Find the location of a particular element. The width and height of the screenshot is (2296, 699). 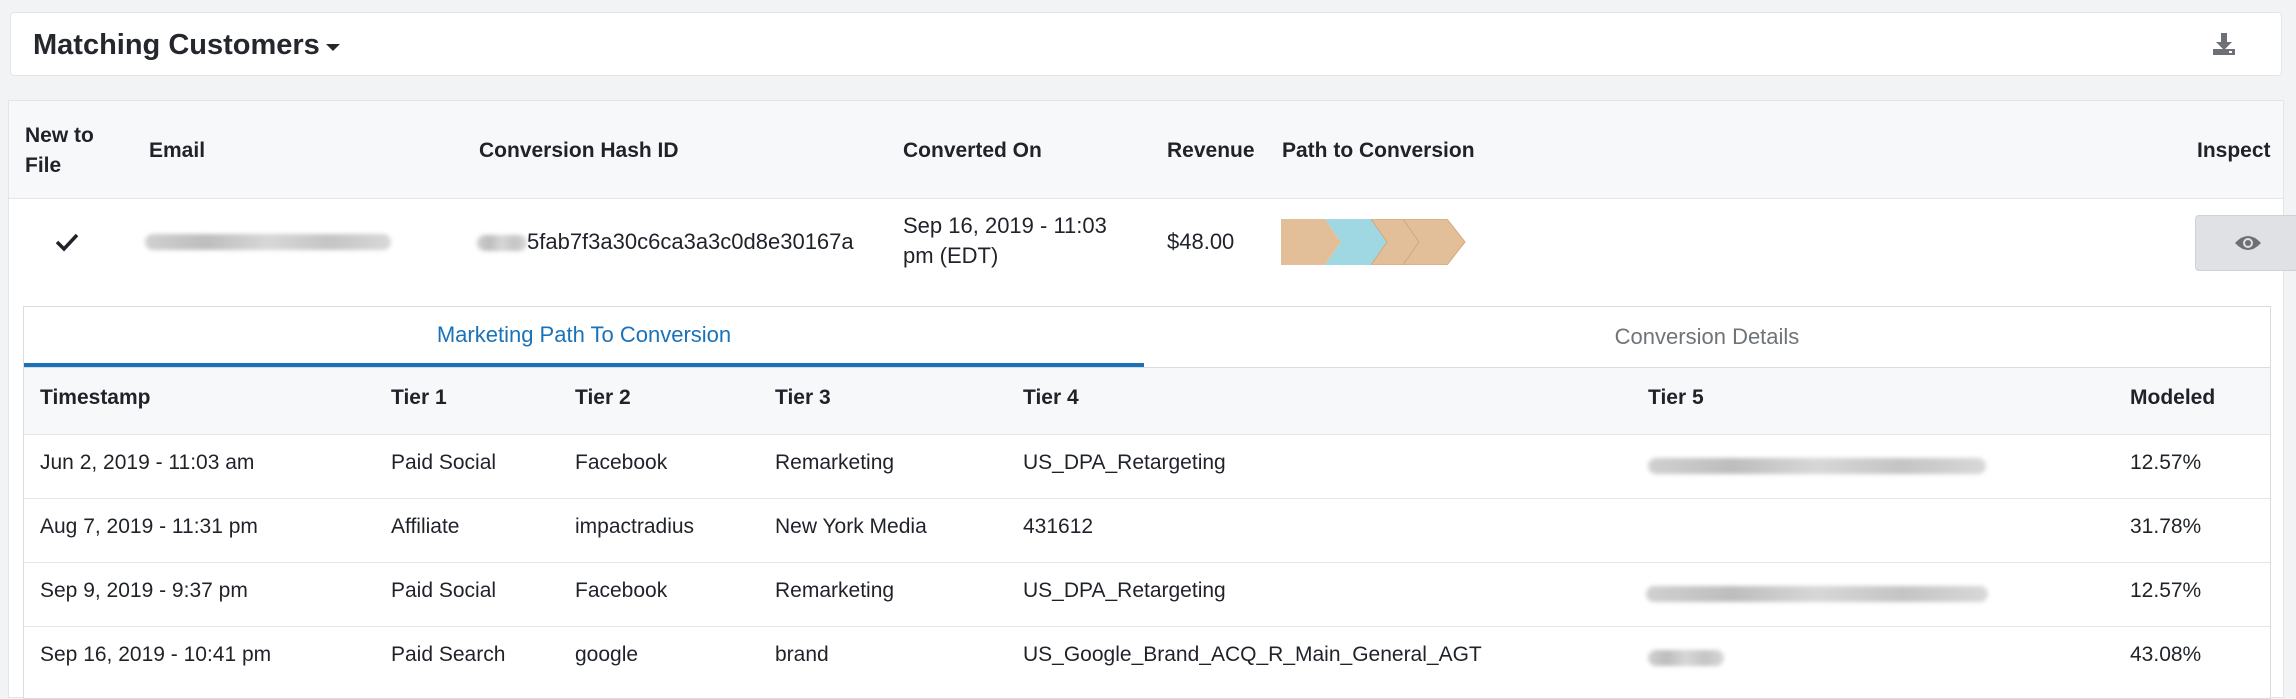

download-icon is located at coordinates (2224, 44).